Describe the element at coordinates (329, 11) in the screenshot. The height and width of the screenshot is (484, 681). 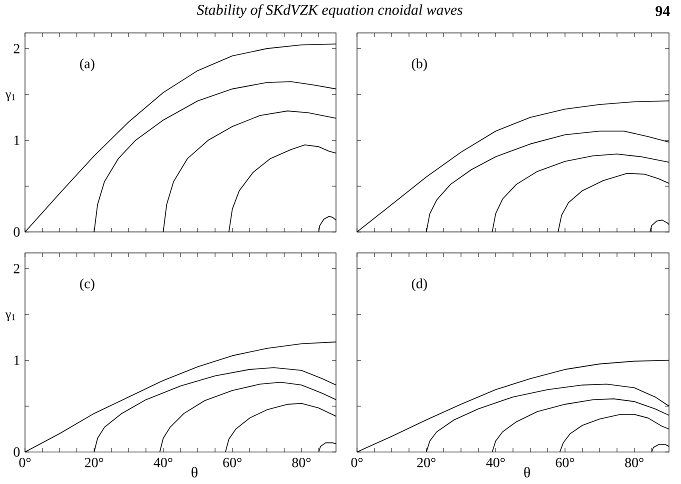
I see `text: Stability of SKdVZK equation cnoidal waves` at that location.